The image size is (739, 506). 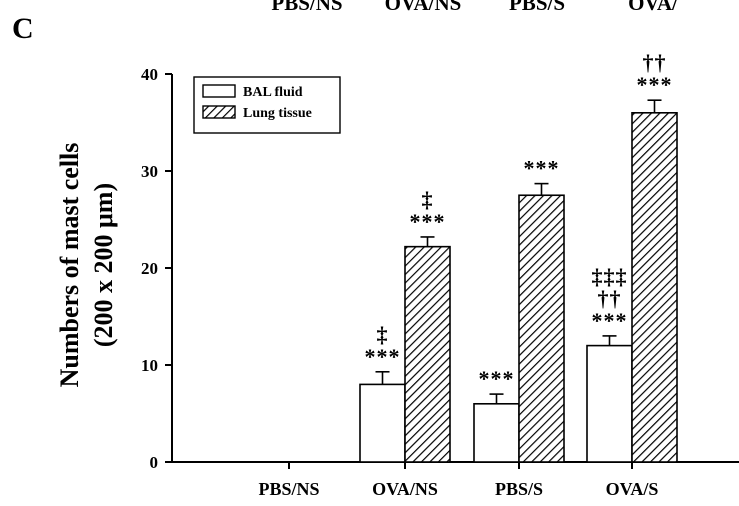 What do you see at coordinates (149, 268) in the screenshot?
I see `y-tick-label: 20` at bounding box center [149, 268].